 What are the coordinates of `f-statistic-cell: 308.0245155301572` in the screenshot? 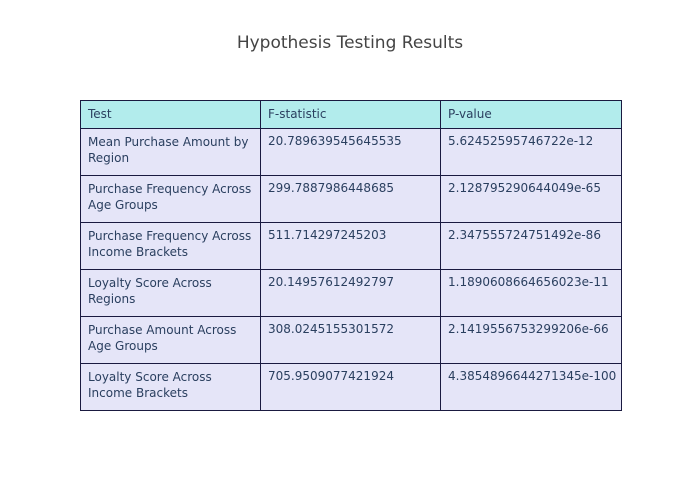 It's located at (350, 340).